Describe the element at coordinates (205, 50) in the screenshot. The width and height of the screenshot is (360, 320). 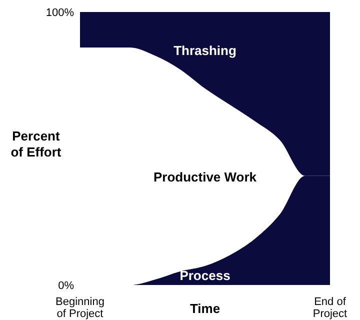
I see `series-label: Thrashing` at that location.